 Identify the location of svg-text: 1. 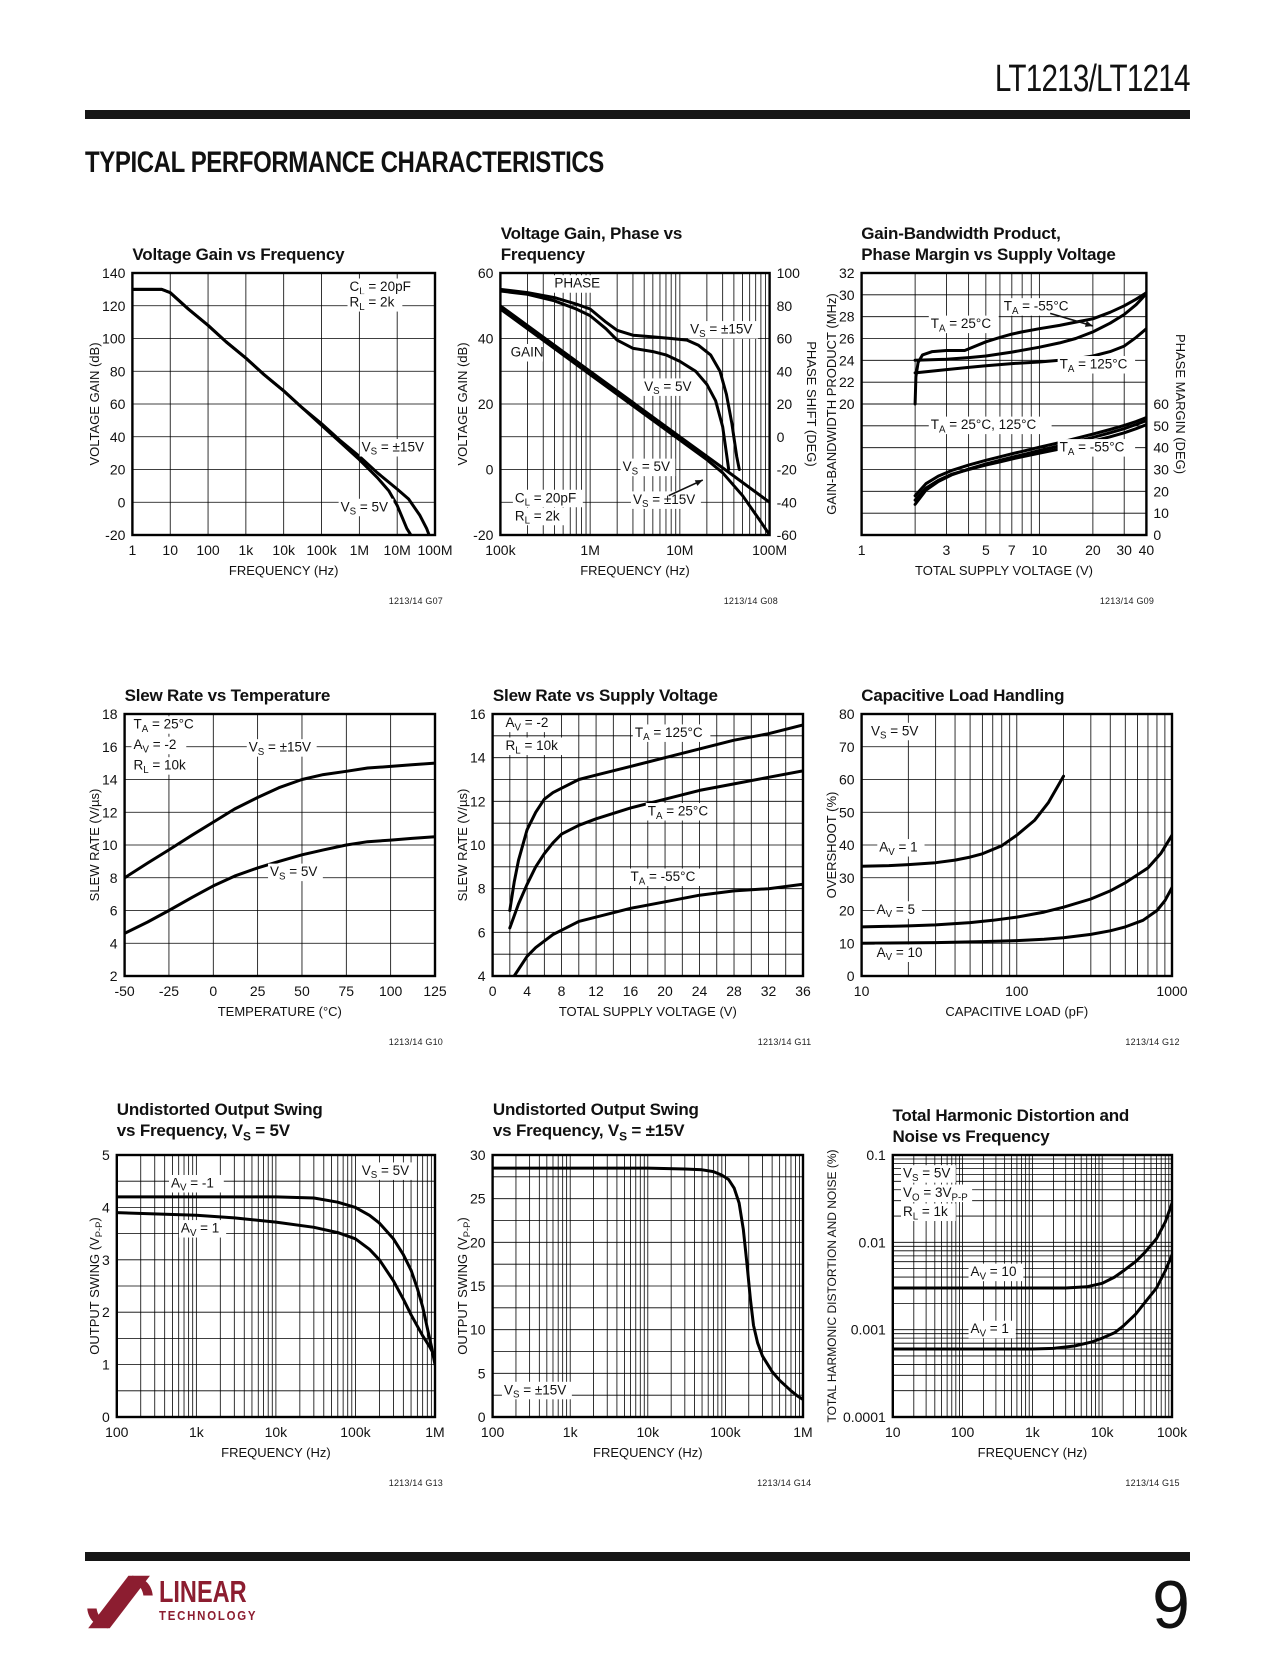
(861, 550).